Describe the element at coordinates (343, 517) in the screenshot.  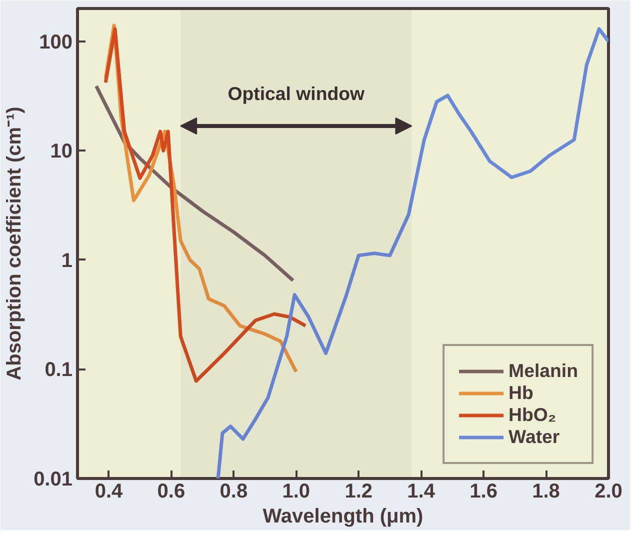
I see `x-axis-title: Wavelength (μm)` at that location.